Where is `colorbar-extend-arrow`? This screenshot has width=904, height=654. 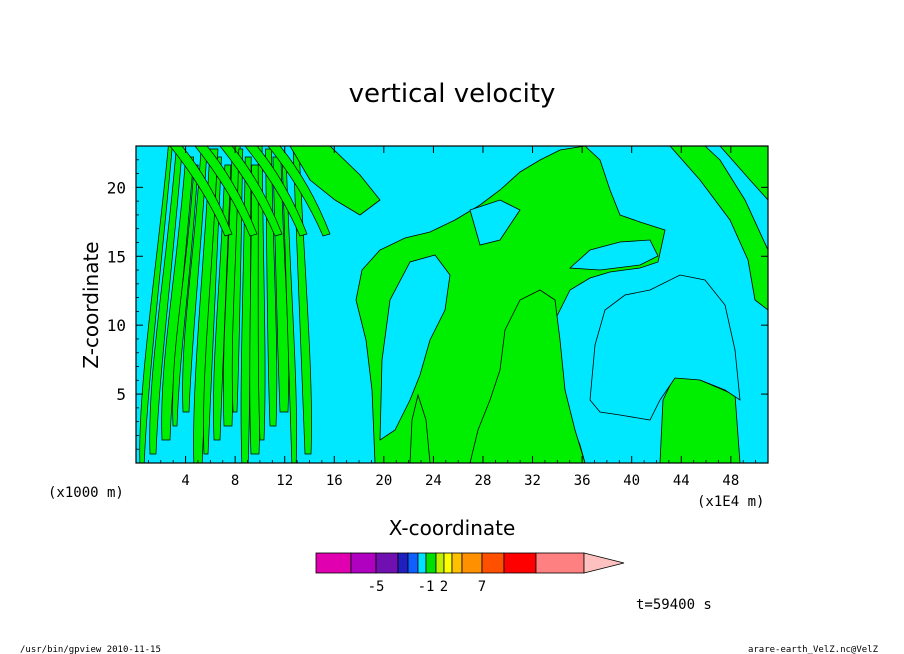
colorbar-extend-arrow is located at coordinates (604, 563).